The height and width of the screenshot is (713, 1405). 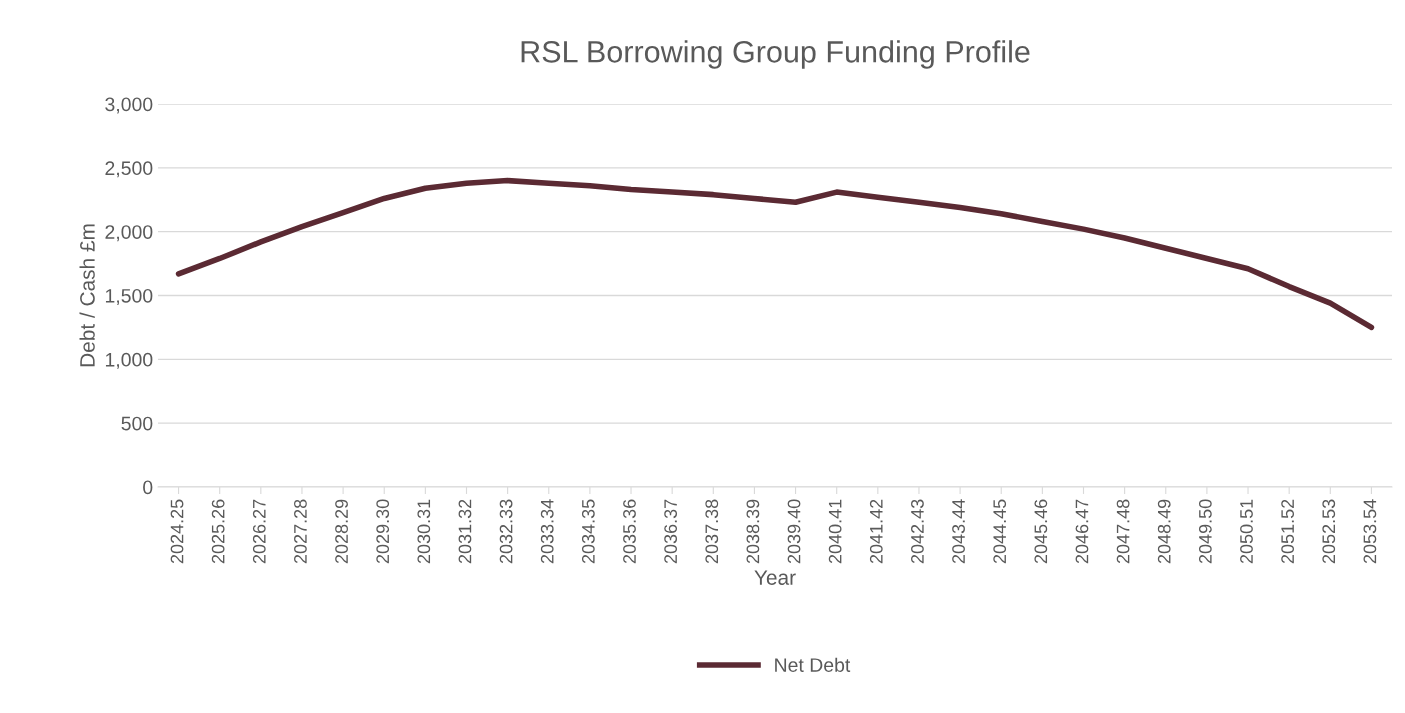 What do you see at coordinates (671, 531) in the screenshot?
I see `x-tick-label: 2036.37` at bounding box center [671, 531].